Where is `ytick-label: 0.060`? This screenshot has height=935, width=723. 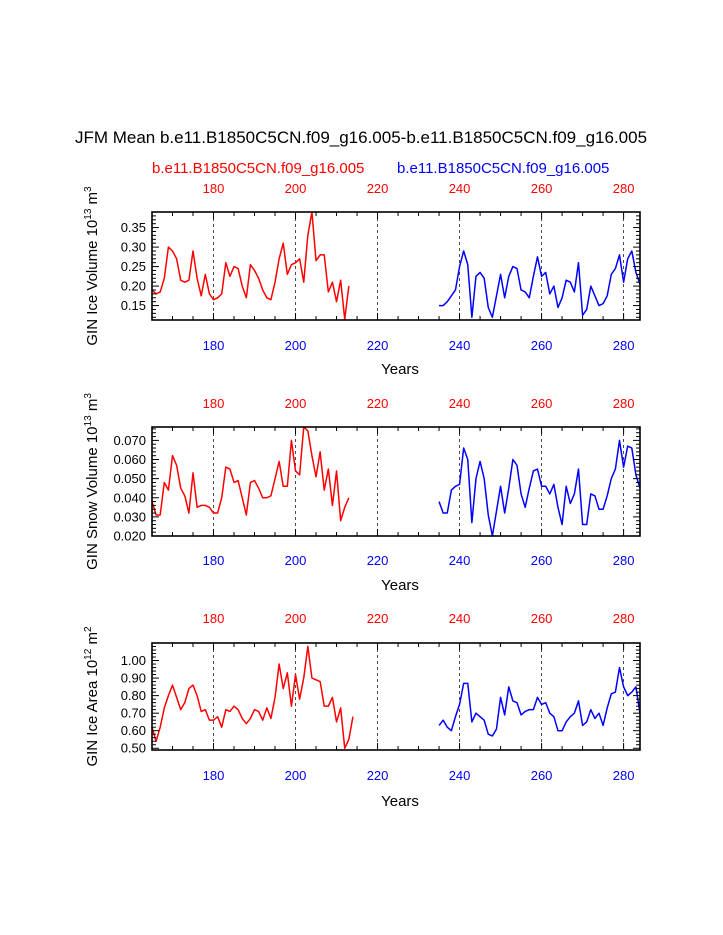
ytick-label: 0.060 is located at coordinates (129, 459).